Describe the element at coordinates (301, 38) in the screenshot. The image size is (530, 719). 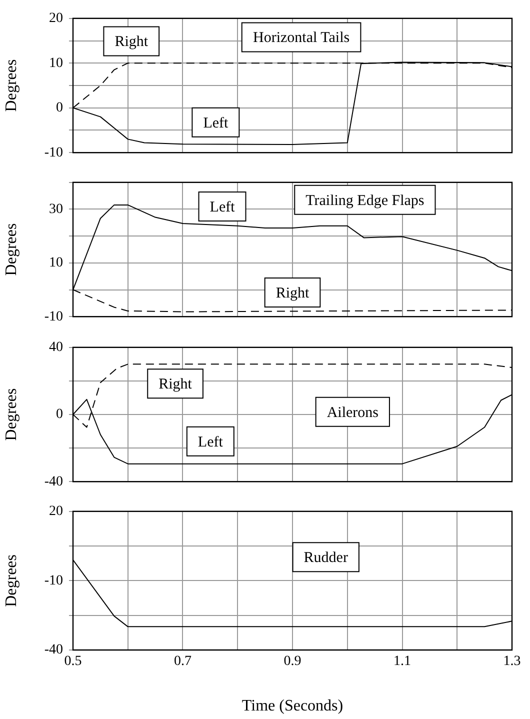
I see `text: Horizontal Tails` at that location.